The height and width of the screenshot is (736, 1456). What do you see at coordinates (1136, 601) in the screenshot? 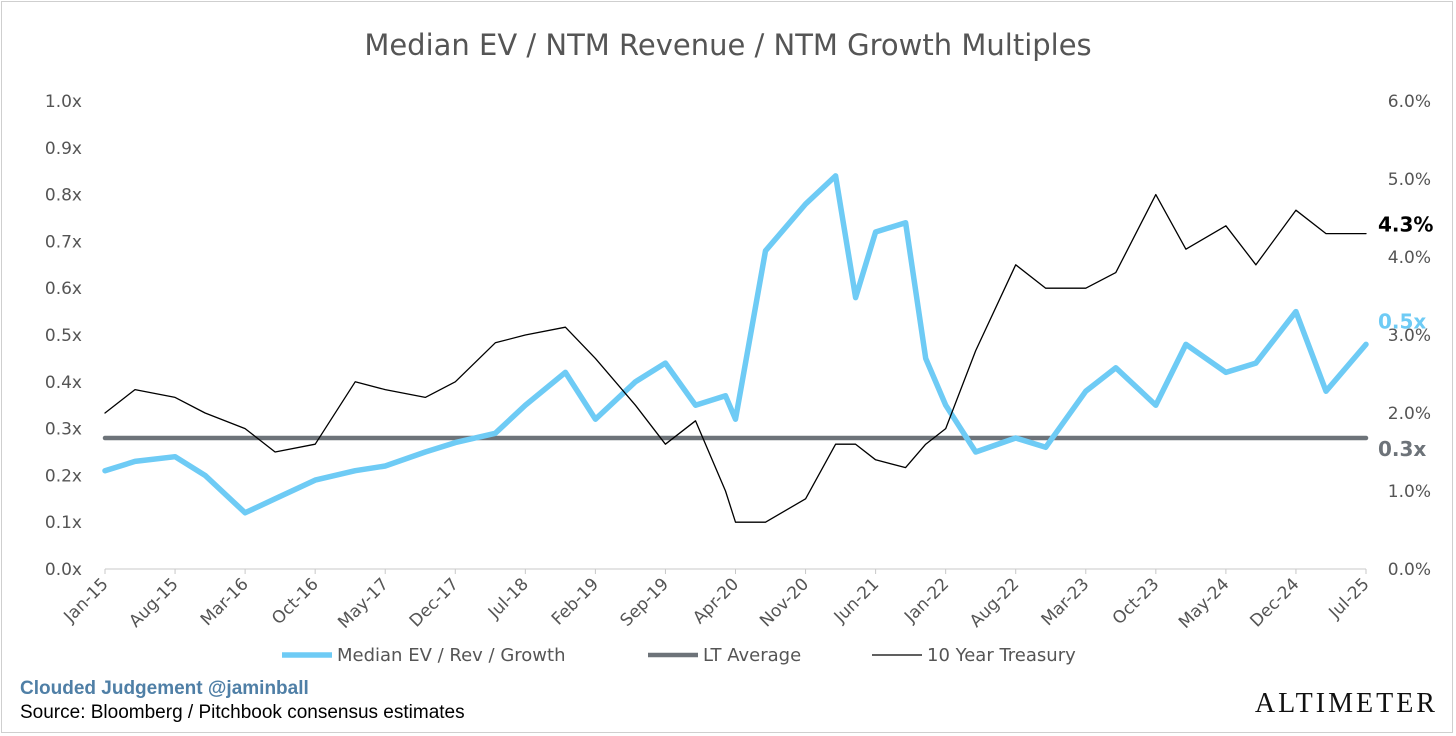
I see `x-tick-label: Oct-23` at bounding box center [1136, 601].